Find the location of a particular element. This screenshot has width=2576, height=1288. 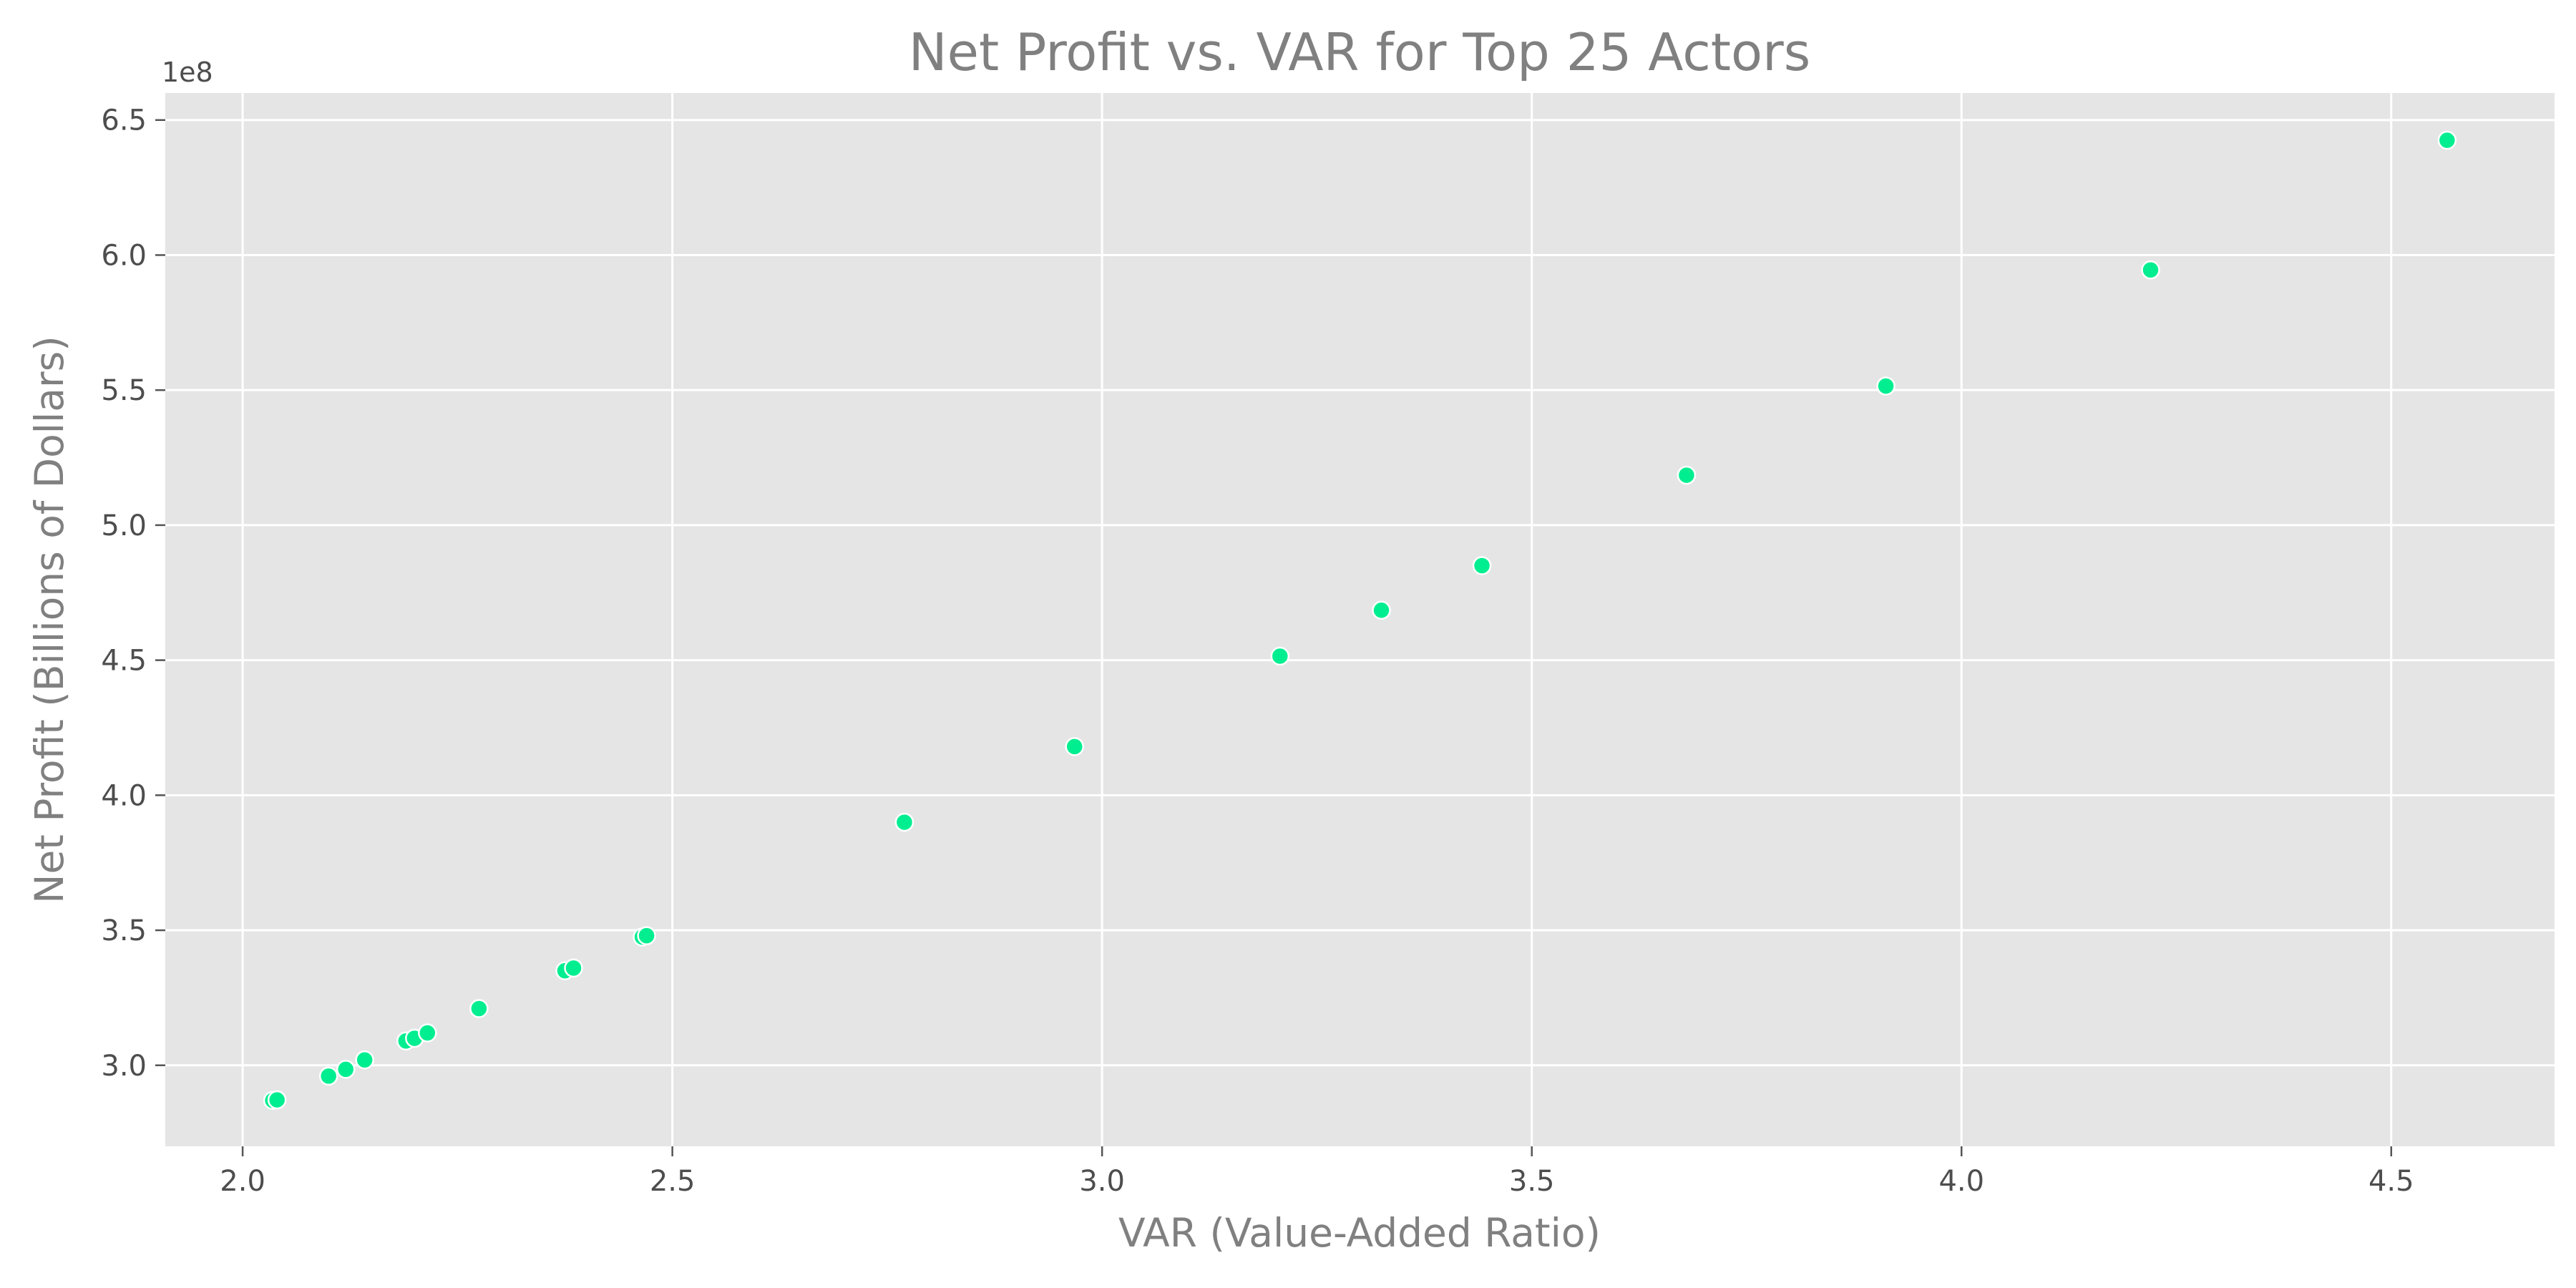

x-axis-label: VAR (Value-Added Ratio) is located at coordinates (1359, 1233).